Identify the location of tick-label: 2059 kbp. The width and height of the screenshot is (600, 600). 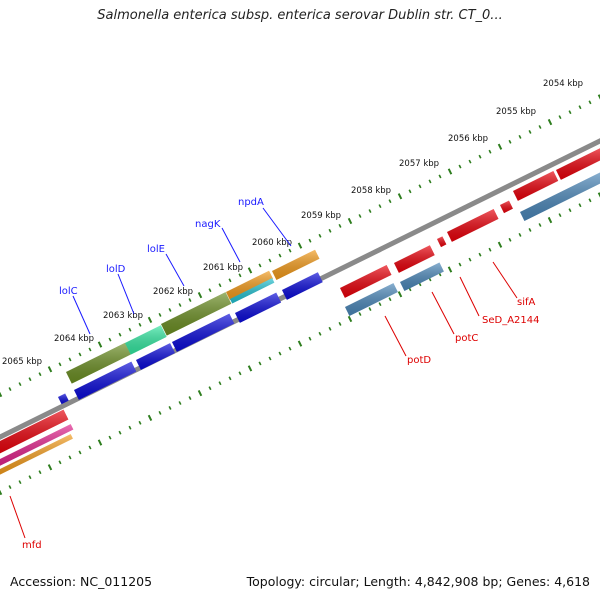
(321, 216).